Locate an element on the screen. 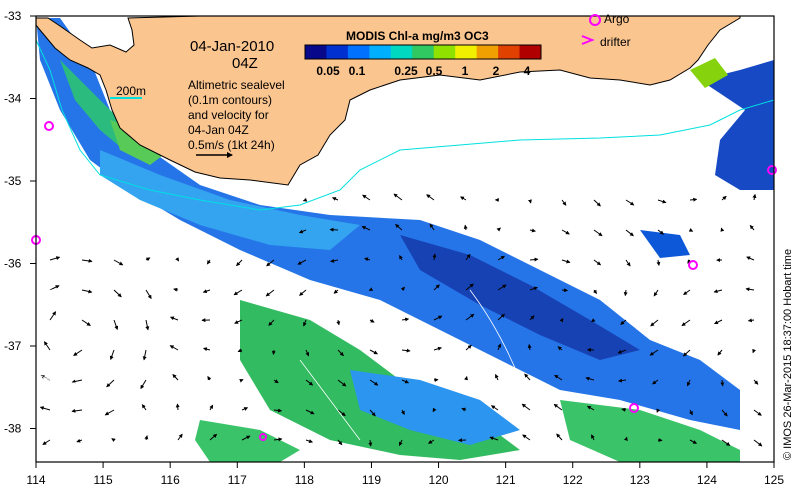 Image resolution: width=800 pixels, height=500 pixels. x-tick-label: 120 is located at coordinates (439, 480).